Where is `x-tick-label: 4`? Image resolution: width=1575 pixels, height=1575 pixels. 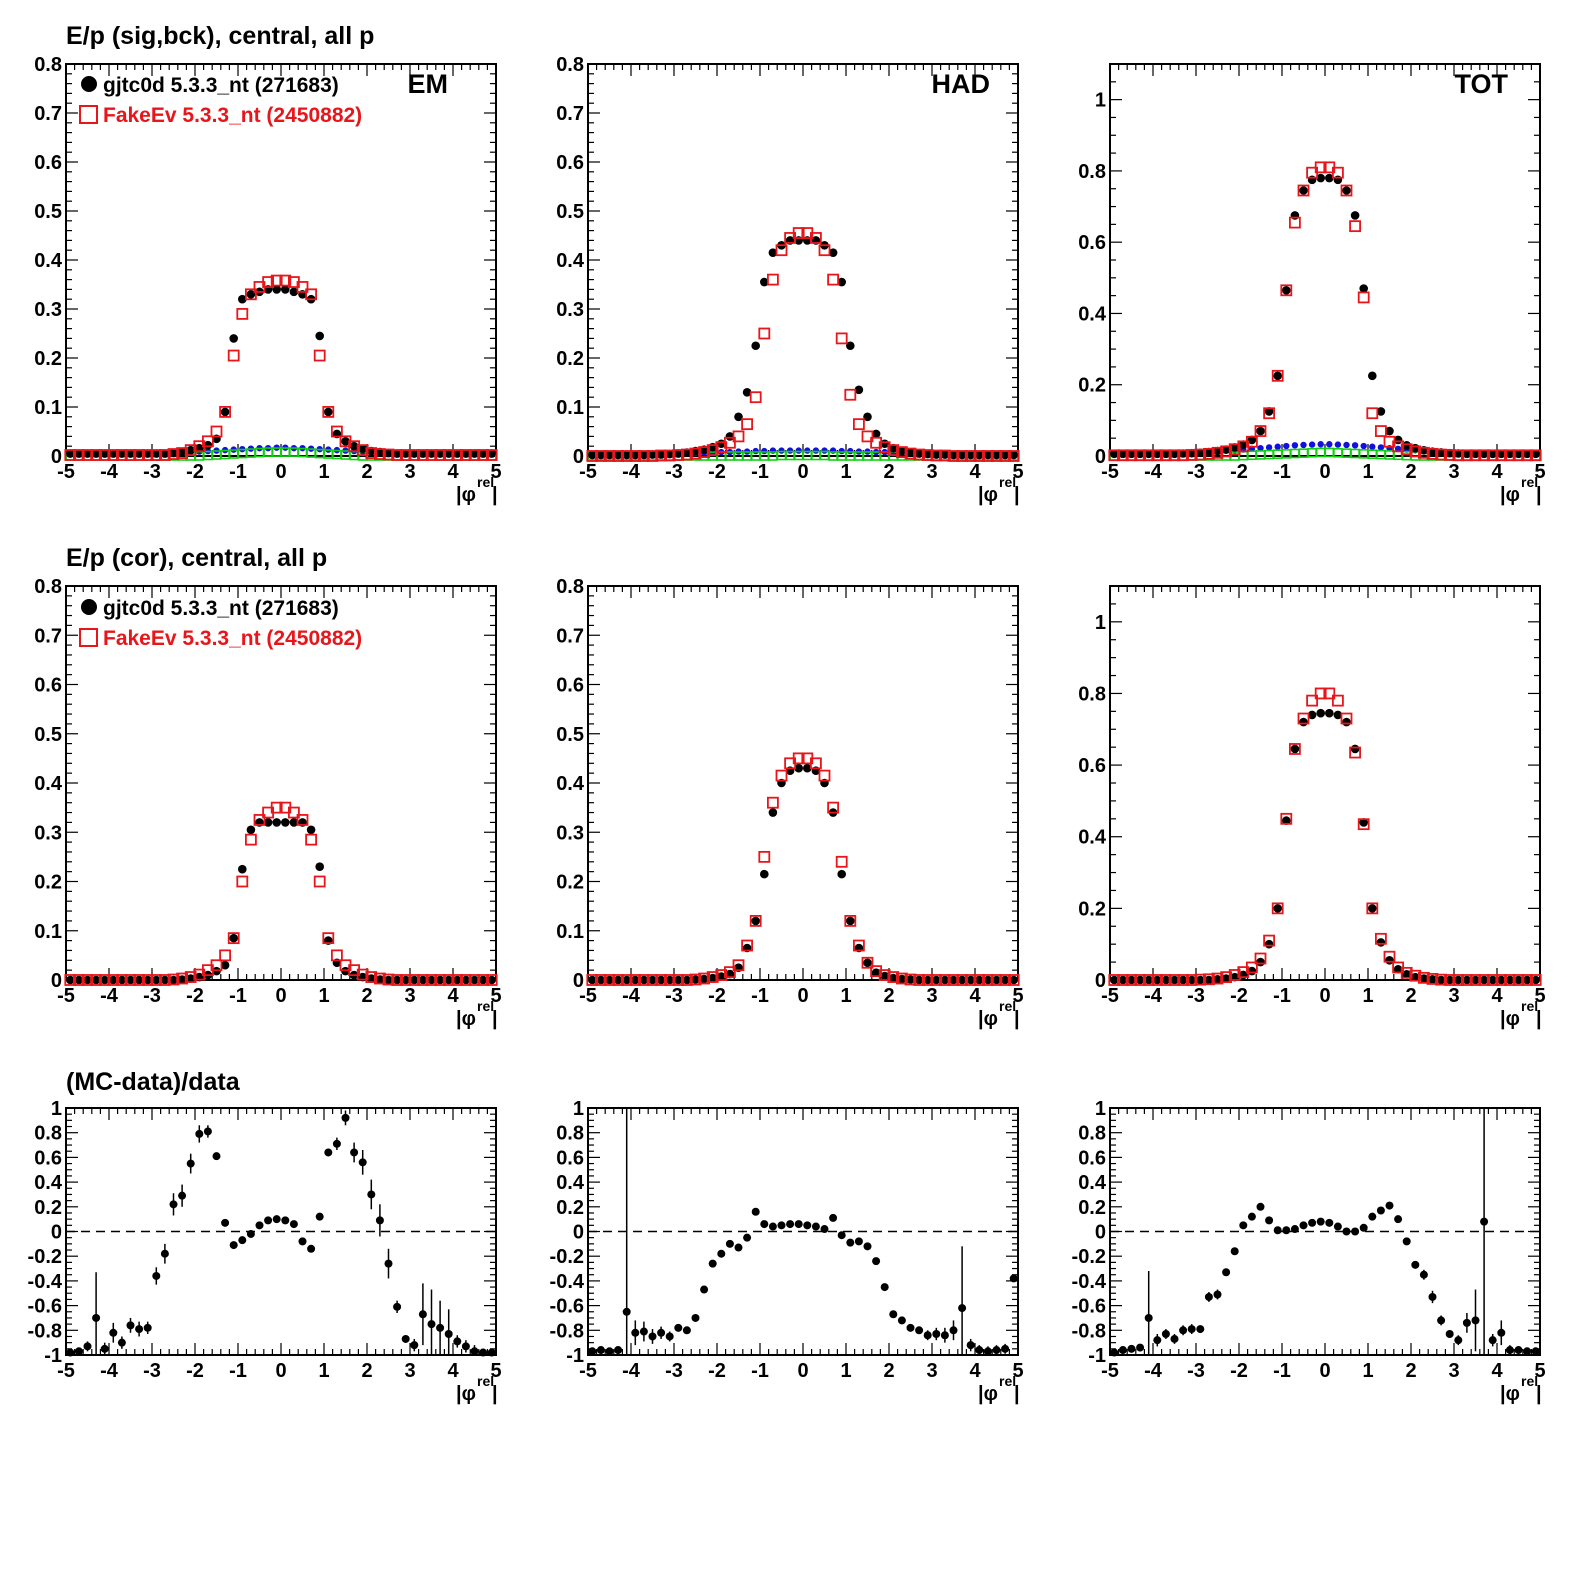 x-tick-label: 4 is located at coordinates (975, 472).